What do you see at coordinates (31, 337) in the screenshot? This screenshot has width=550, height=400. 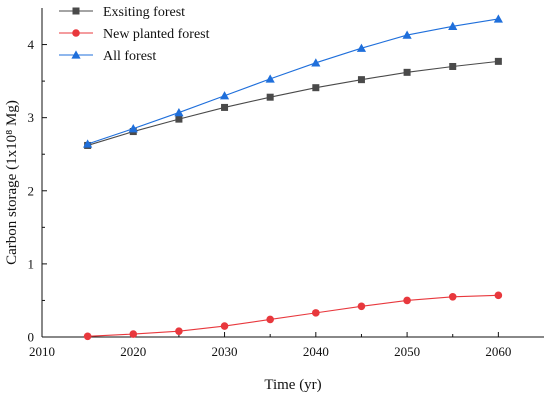 I see `y-tick-label: 0` at bounding box center [31, 337].